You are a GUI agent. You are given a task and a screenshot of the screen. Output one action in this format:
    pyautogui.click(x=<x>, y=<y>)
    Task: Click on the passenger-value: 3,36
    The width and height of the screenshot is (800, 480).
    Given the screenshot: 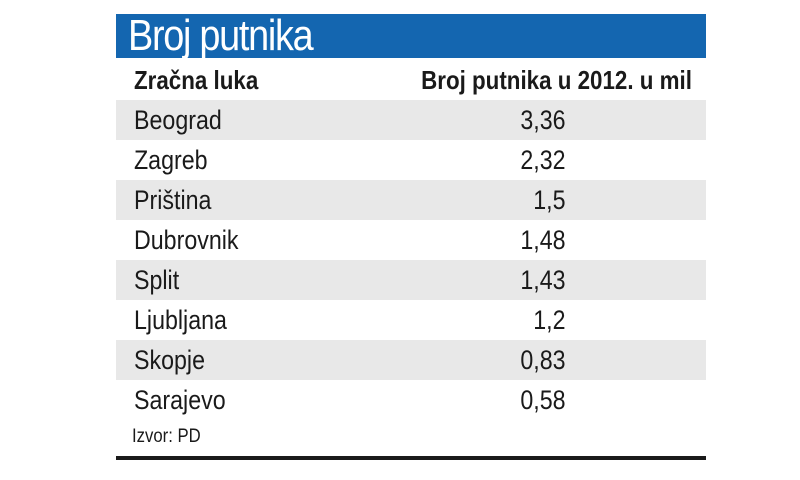 What is the action you would take?
    pyautogui.click(x=543, y=120)
    